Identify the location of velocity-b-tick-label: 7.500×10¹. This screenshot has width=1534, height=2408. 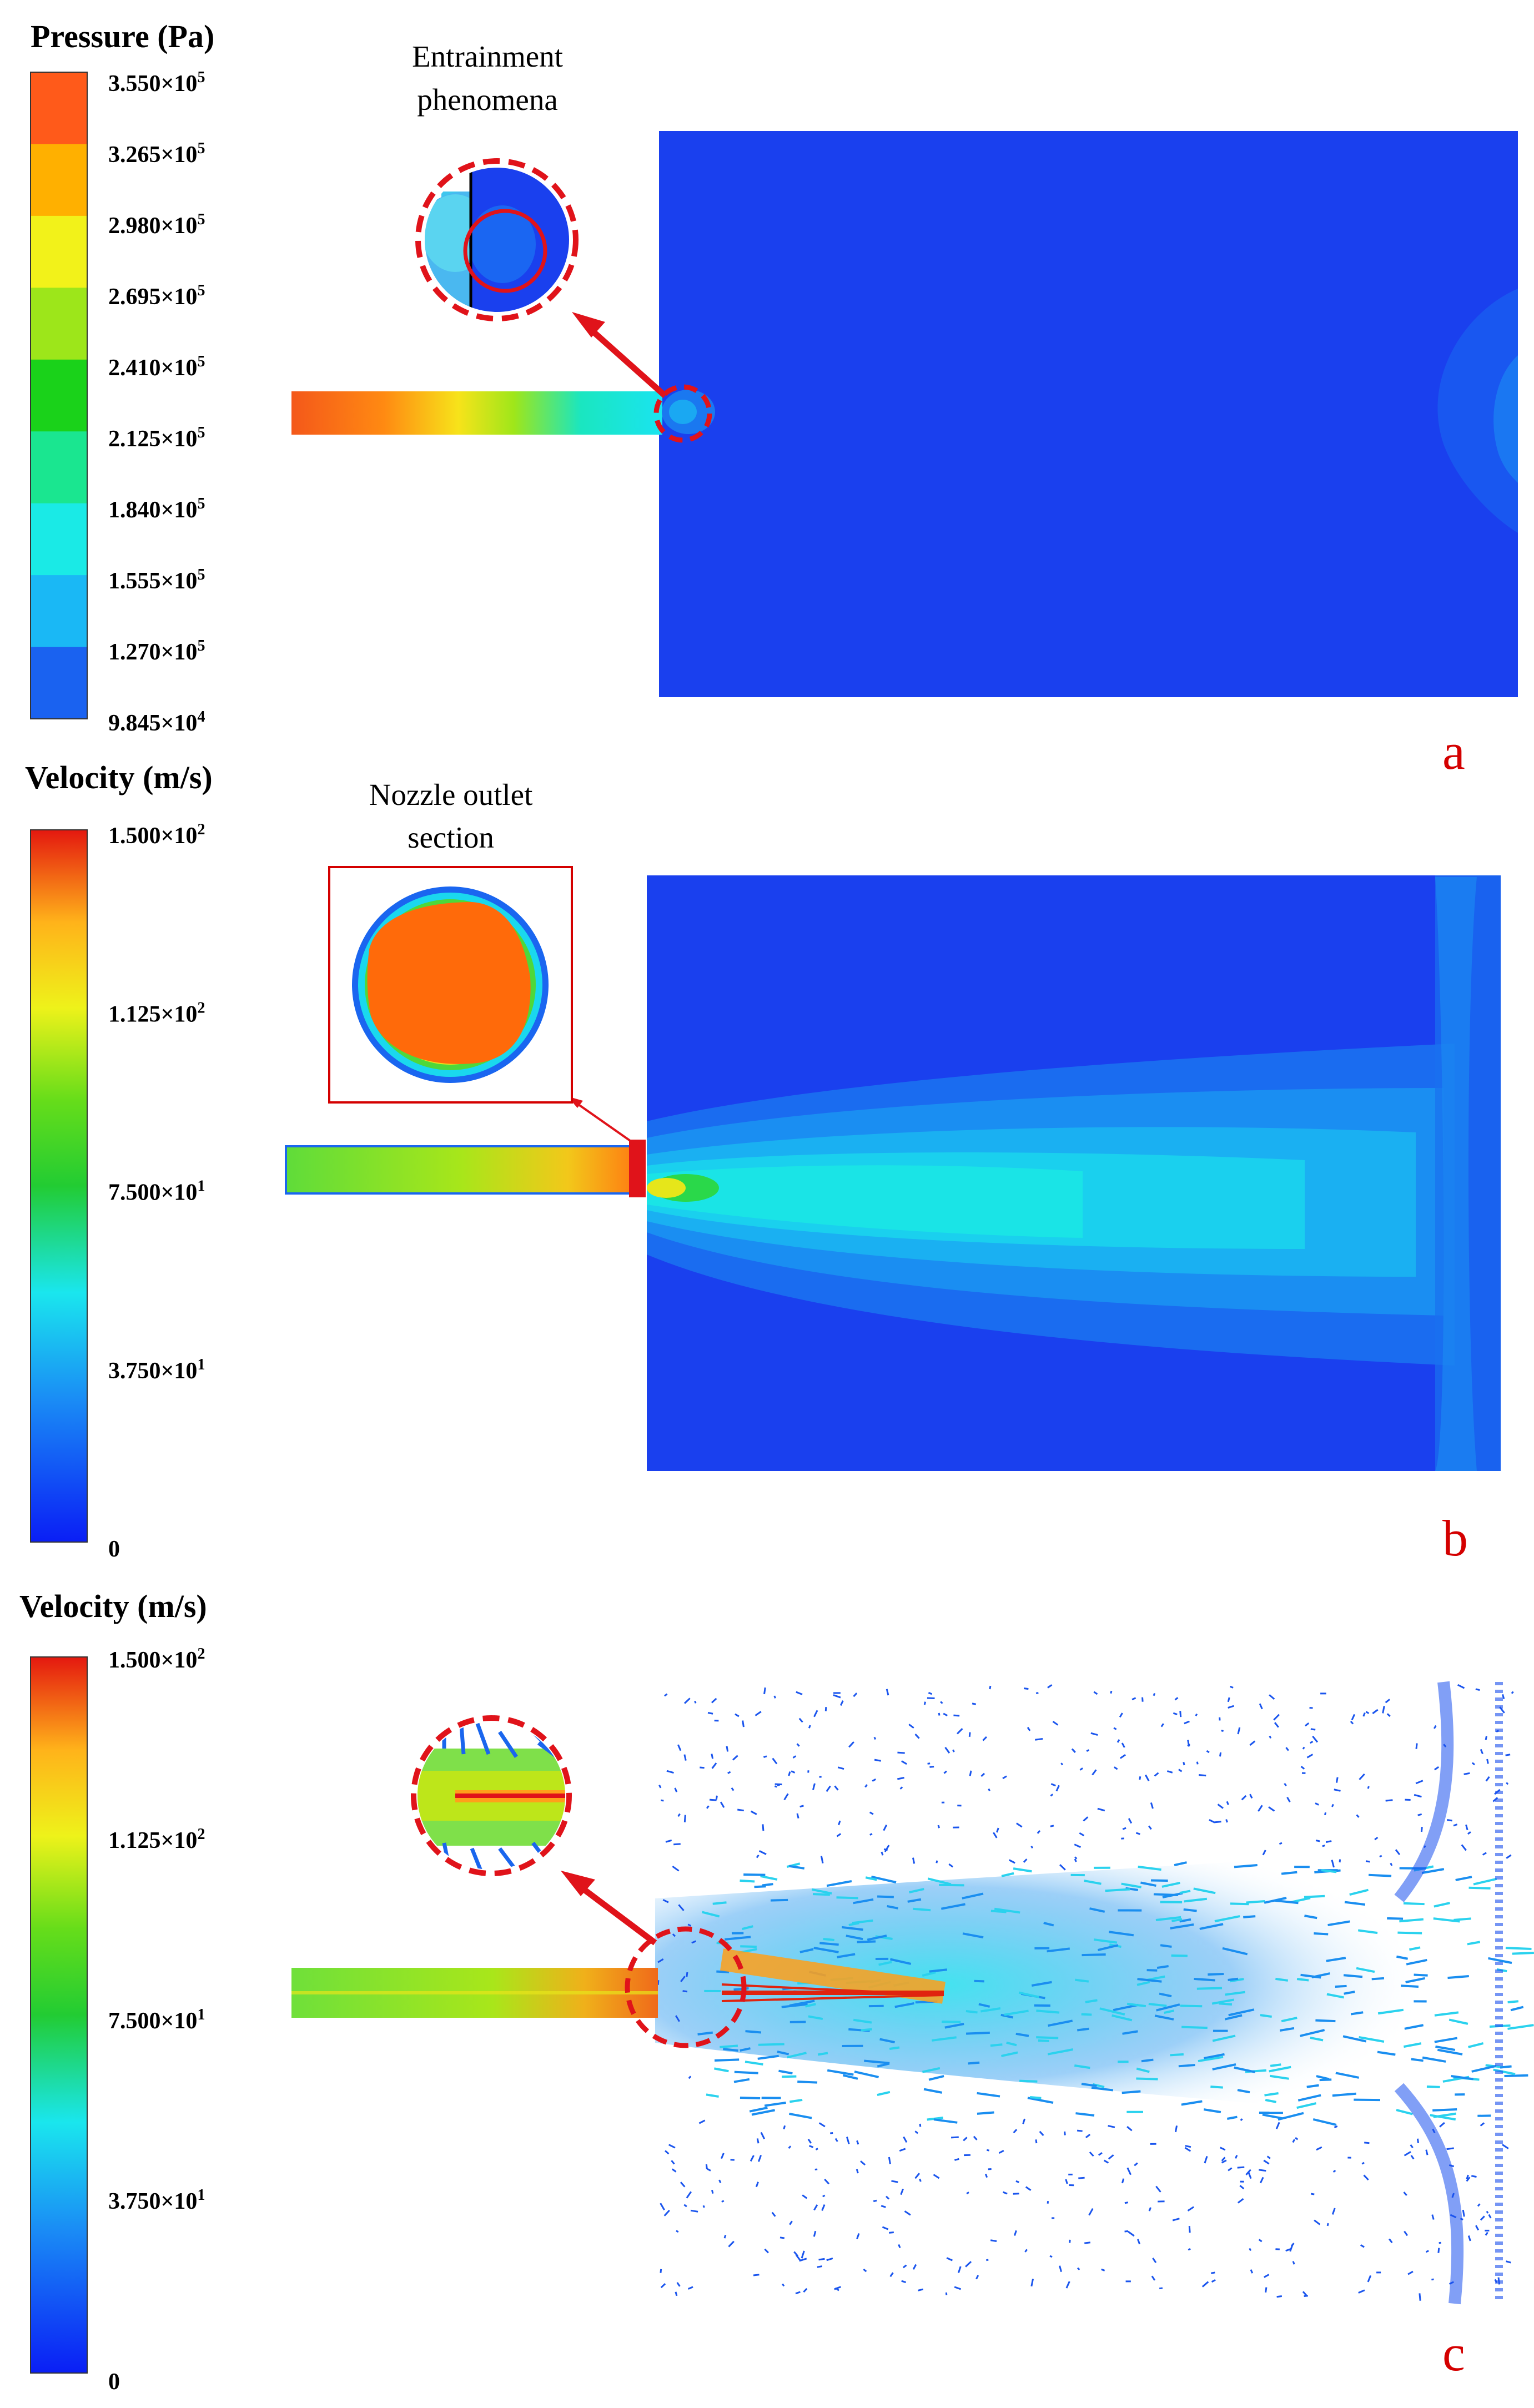
(156, 1192).